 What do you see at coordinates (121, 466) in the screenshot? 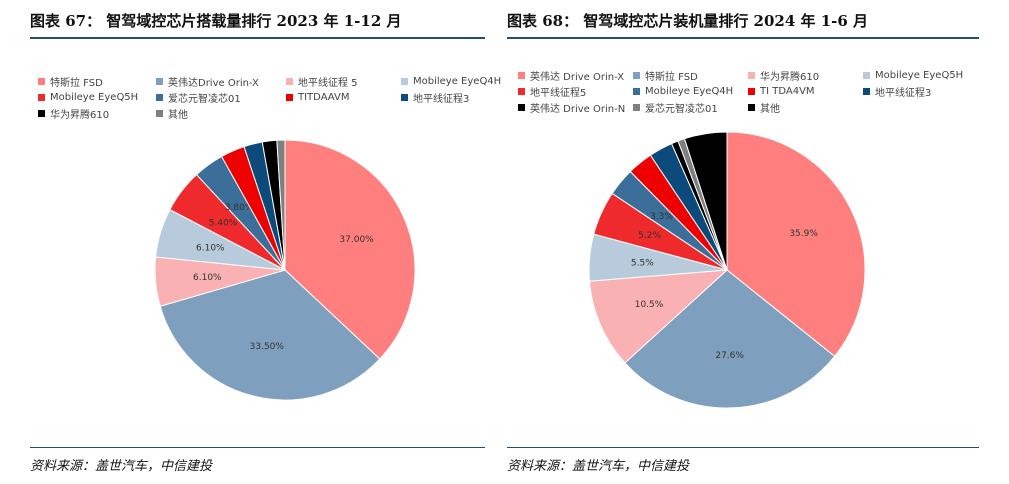
I see `figure-67-source: 资料来源：盖世汽车，中信建投` at bounding box center [121, 466].